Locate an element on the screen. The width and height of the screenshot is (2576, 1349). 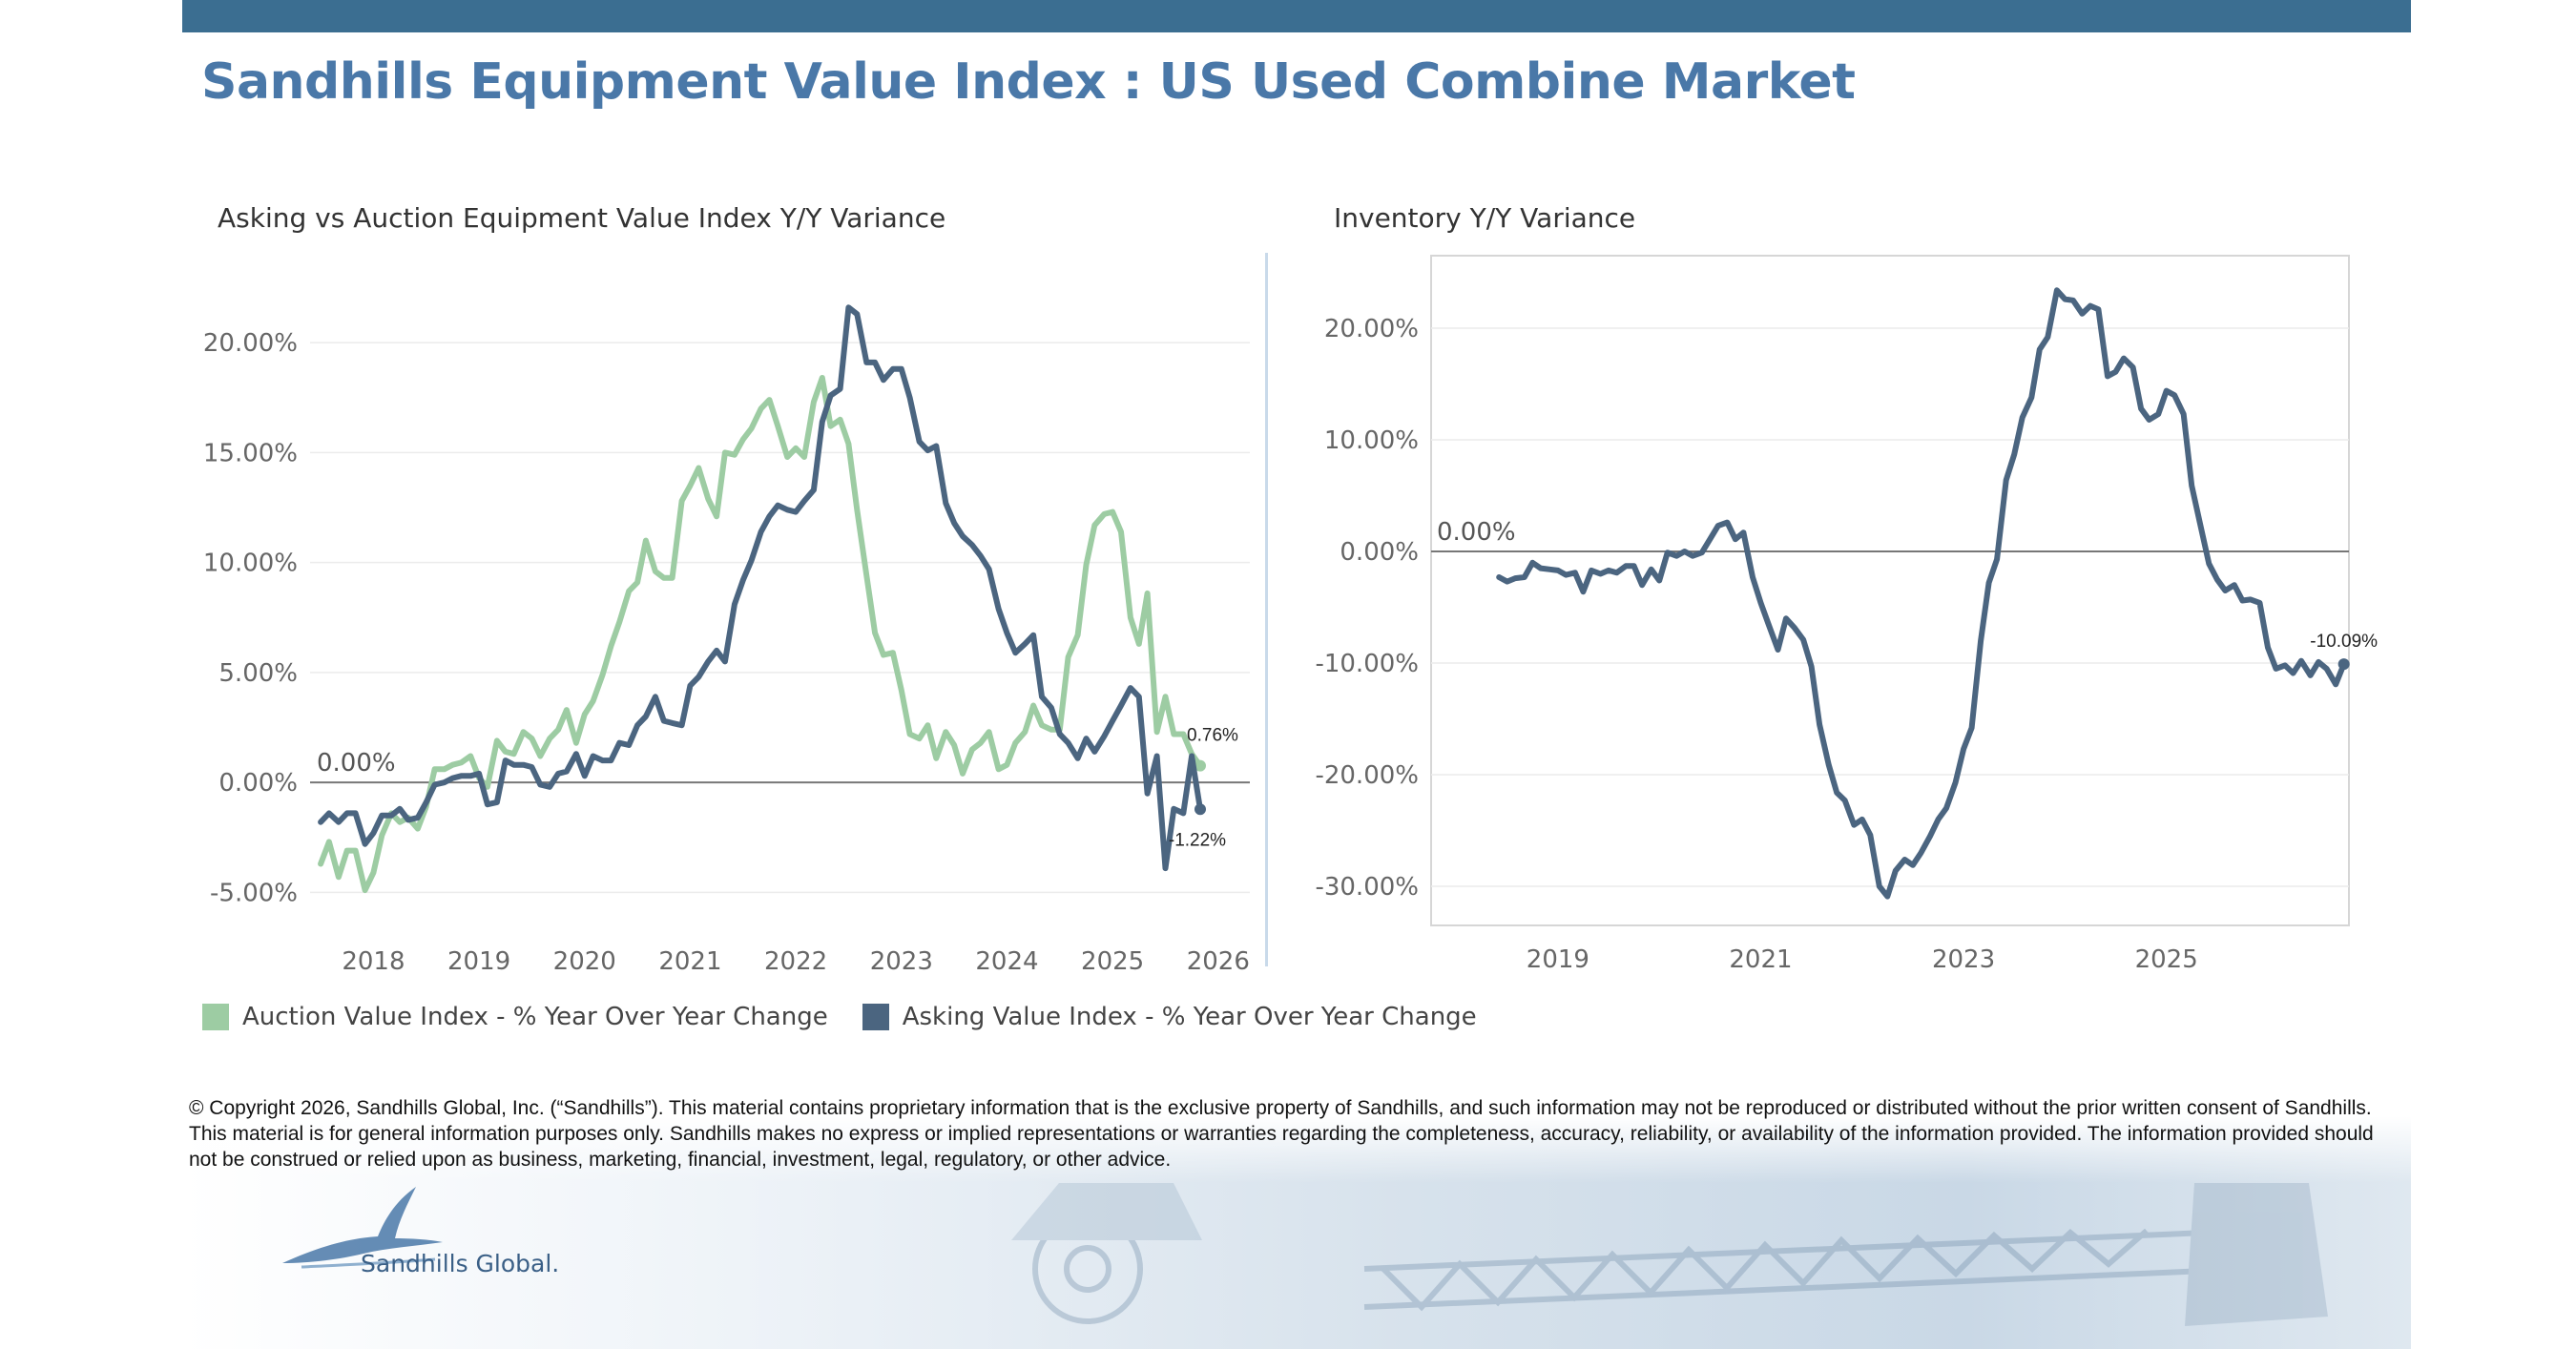
left-x-tick-label: 2023 is located at coordinates (901, 961).